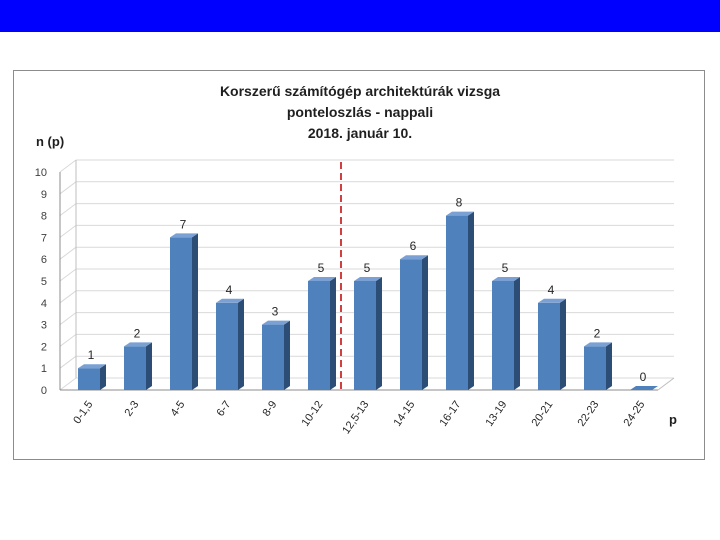 The height and width of the screenshot is (540, 720). Describe the element at coordinates (178, 409) in the screenshot. I see `x-tick-label: 4-5` at that location.